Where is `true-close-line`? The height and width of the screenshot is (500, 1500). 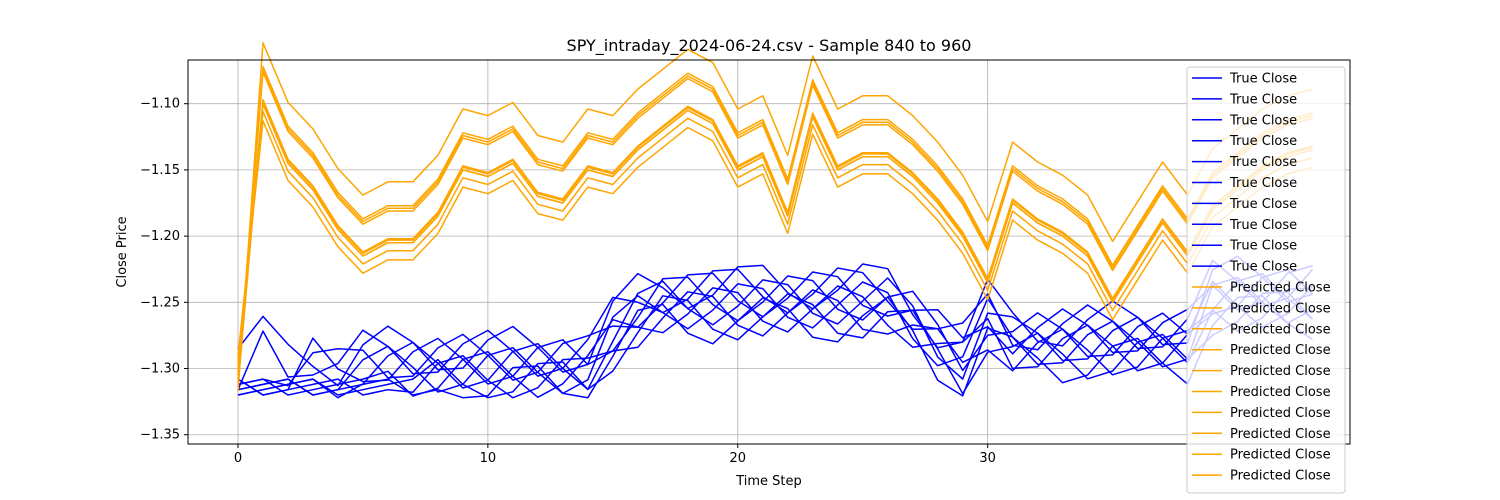 true-close-line is located at coordinates (775, 347).